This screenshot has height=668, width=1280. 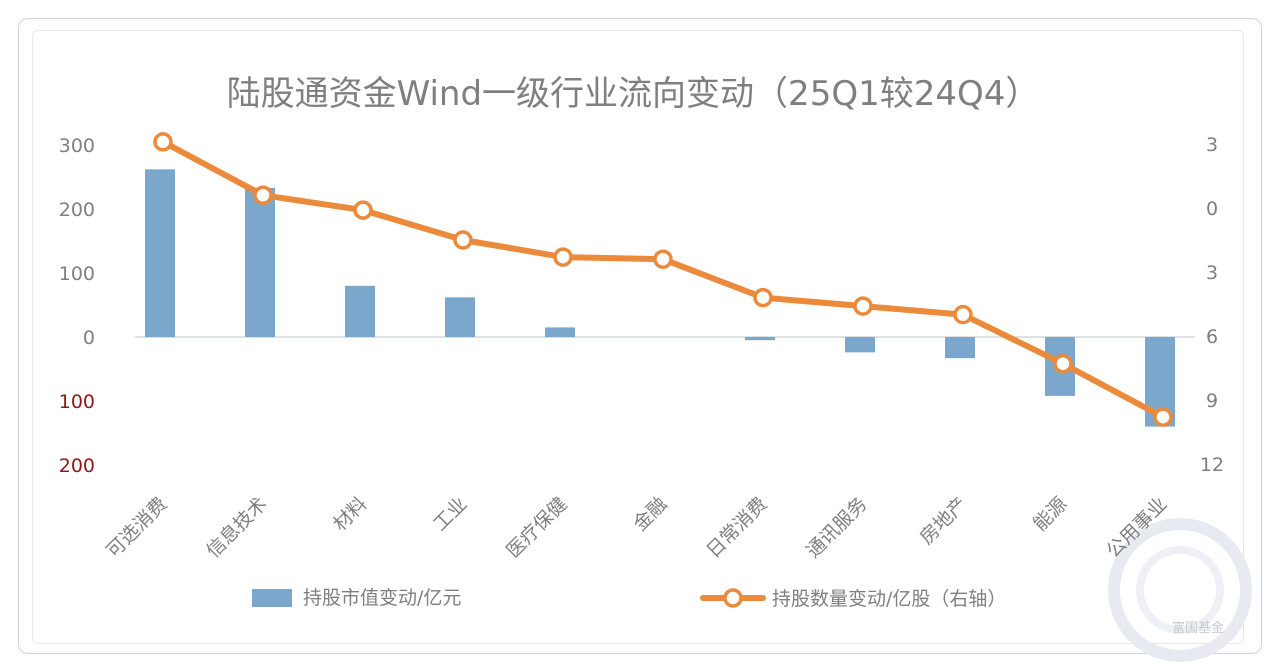 I want to click on category-label: 信息技术, so click(x=236, y=527).